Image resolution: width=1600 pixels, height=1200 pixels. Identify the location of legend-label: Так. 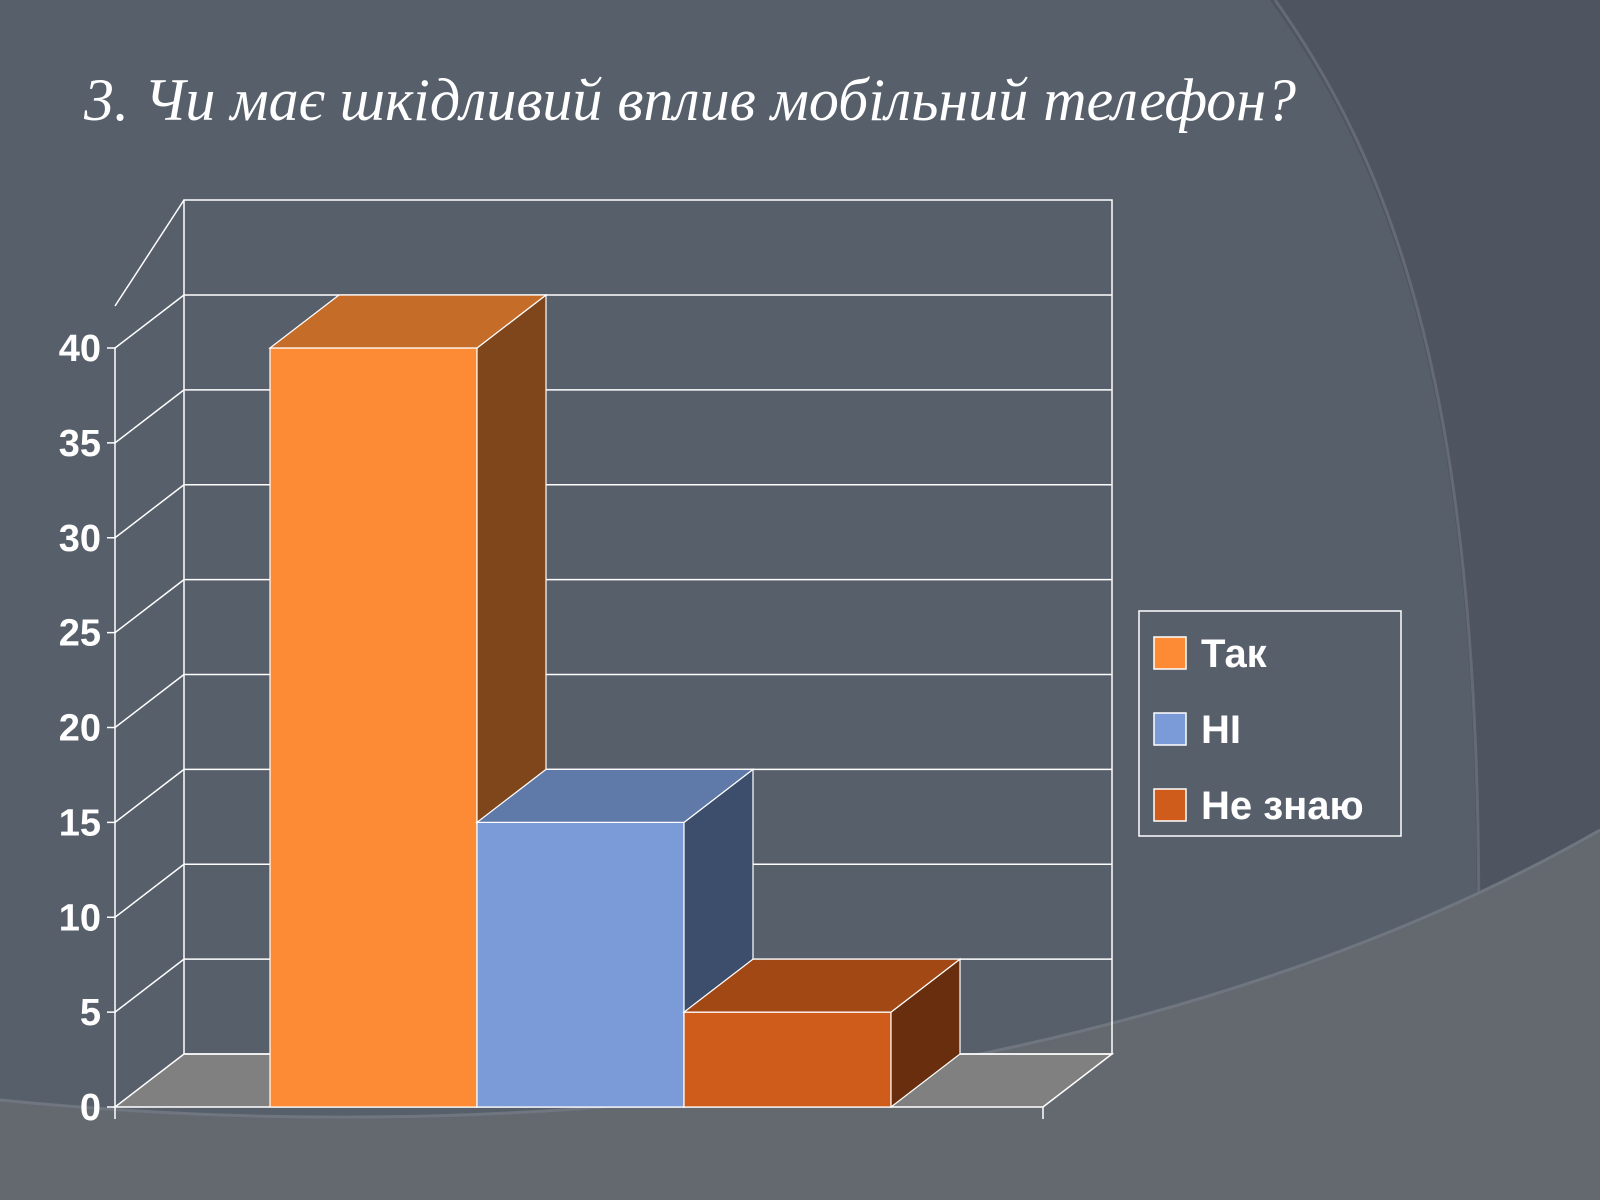
(1234, 654).